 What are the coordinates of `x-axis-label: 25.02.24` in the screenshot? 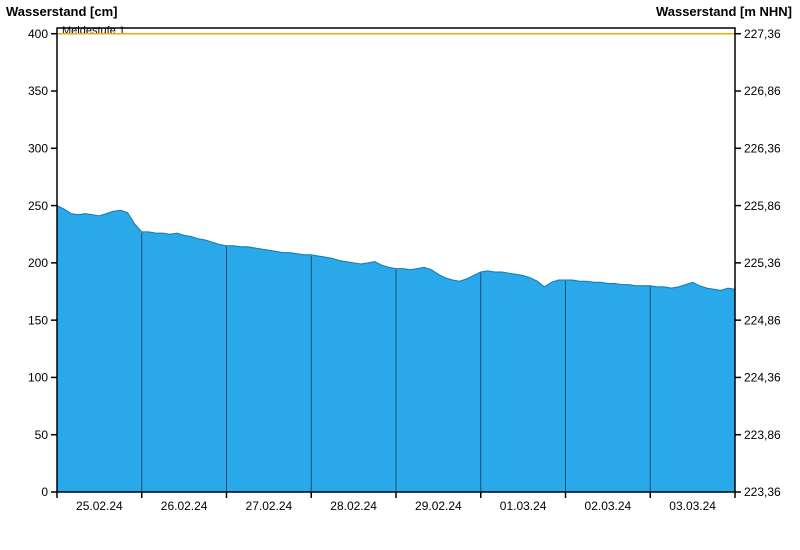 It's located at (99, 506).